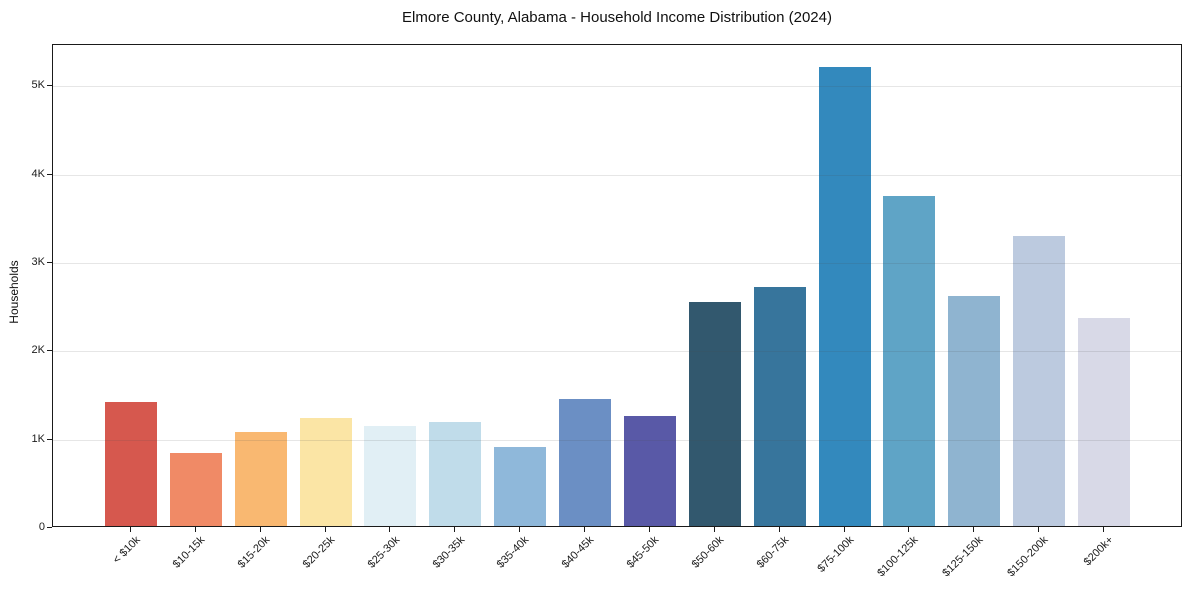 This screenshot has width=1189, height=590. I want to click on x-tick-label: $25-30k, so click(383, 552).